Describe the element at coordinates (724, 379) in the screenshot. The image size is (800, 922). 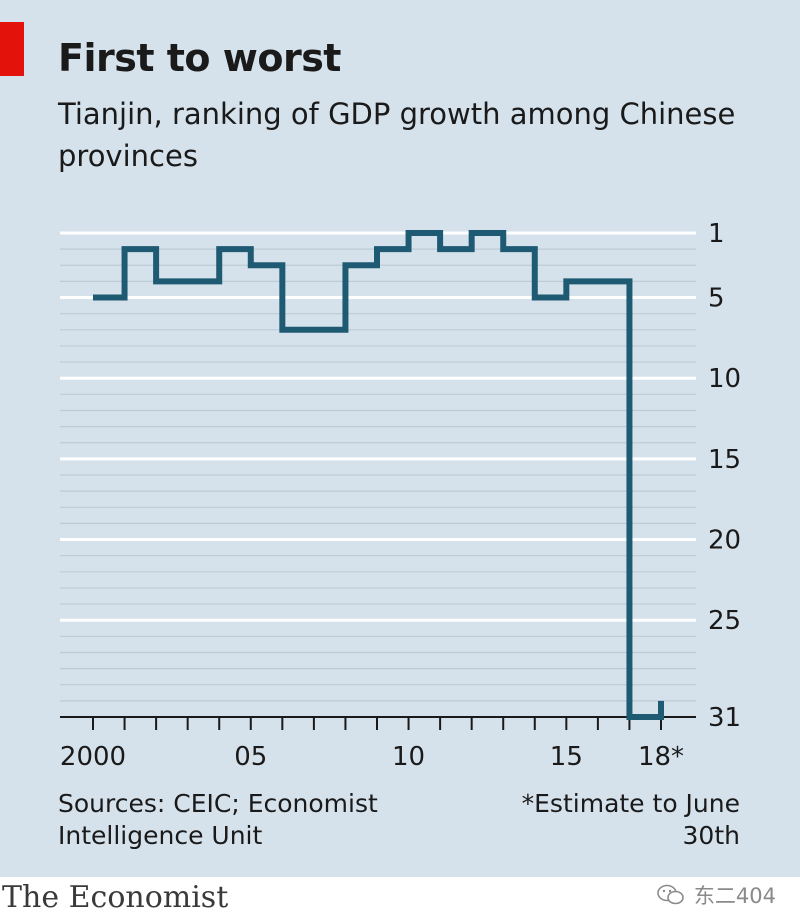
I see `y-tick-label: 10` at that location.